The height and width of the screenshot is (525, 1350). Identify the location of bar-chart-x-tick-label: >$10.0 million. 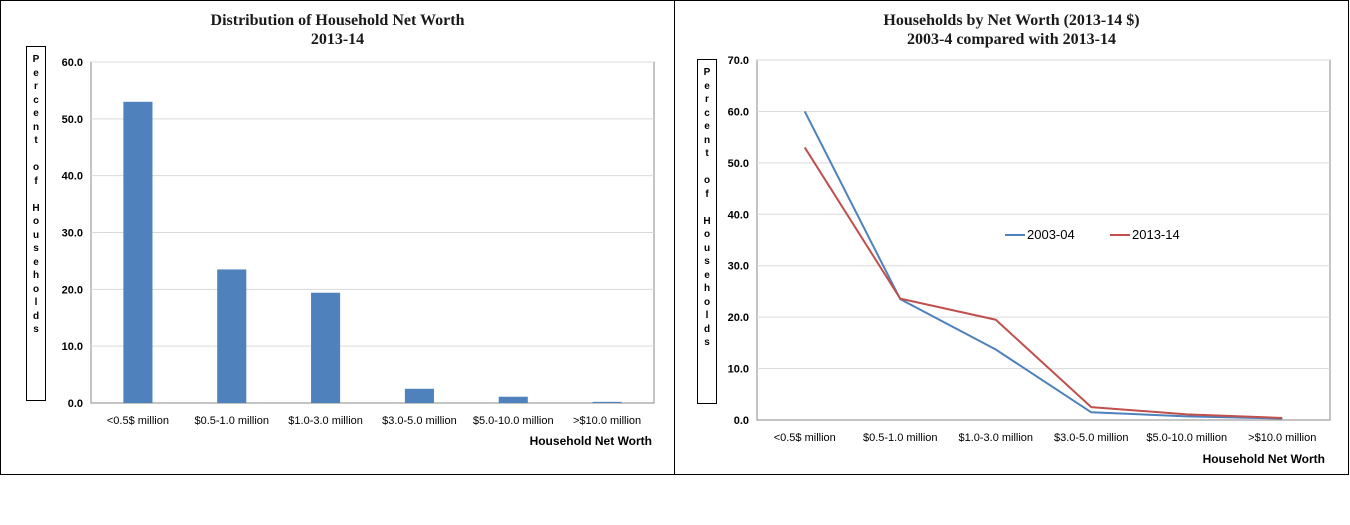
(607, 421).